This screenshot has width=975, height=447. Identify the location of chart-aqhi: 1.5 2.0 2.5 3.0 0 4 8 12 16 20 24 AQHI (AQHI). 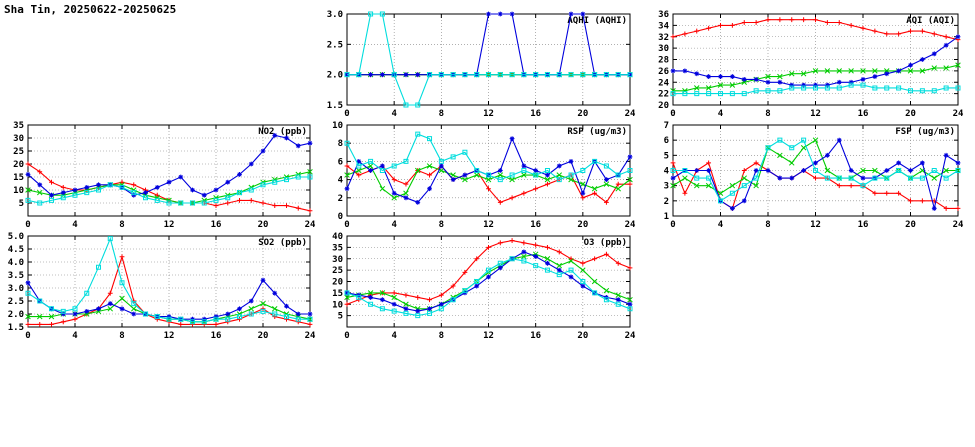
(481, 64).